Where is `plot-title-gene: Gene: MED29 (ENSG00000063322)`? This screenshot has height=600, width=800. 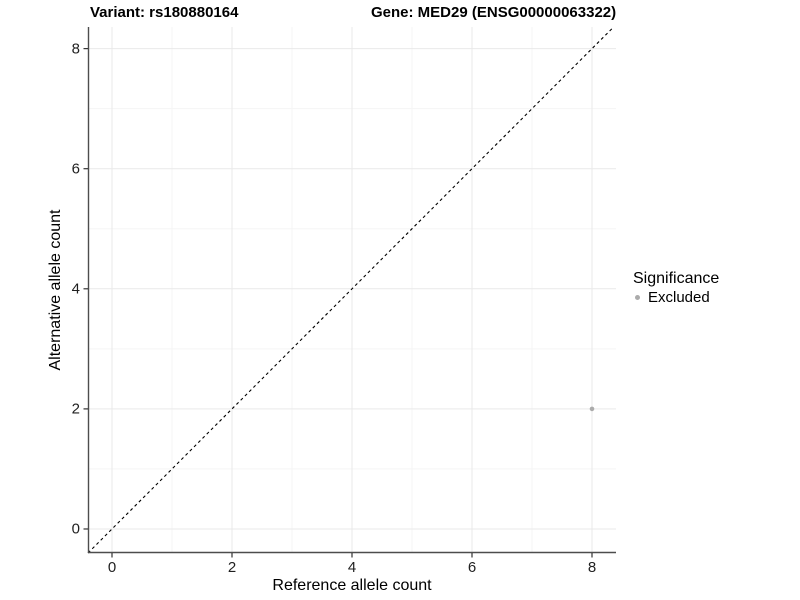 plot-title-gene: Gene: MED29 (ENSG00000063322) is located at coordinates (494, 12).